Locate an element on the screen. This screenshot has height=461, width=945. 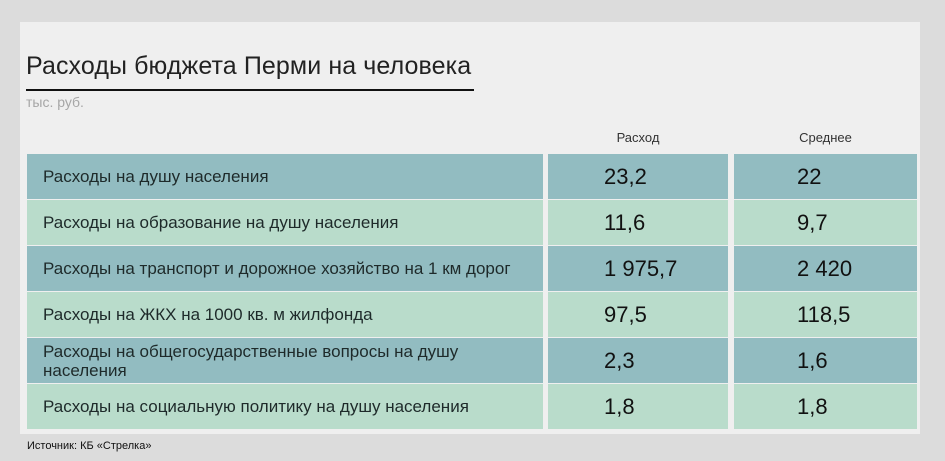
source-note: Источник: КБ «Стрелка» is located at coordinates (89, 446).